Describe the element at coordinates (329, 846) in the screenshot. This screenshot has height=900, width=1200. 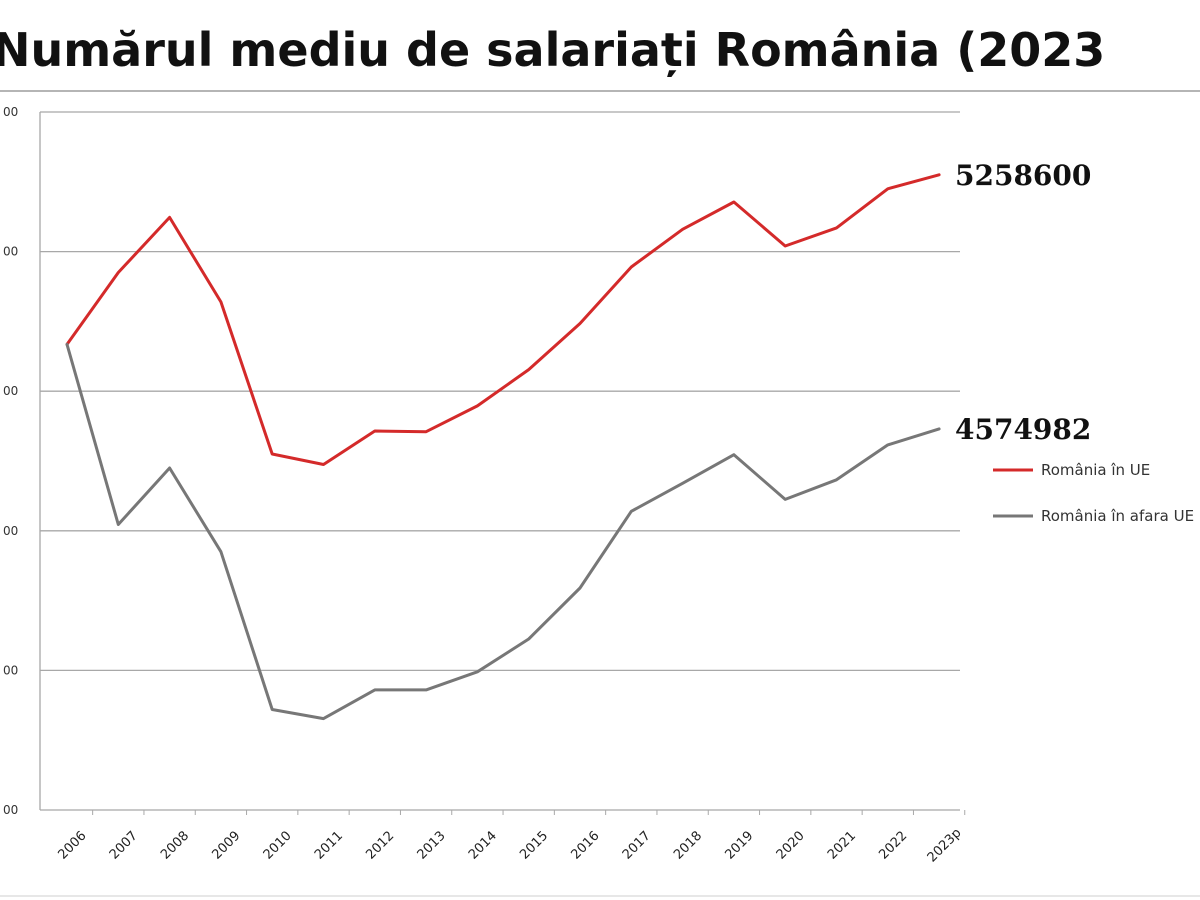
I see `x-tick-label: 2011` at that location.